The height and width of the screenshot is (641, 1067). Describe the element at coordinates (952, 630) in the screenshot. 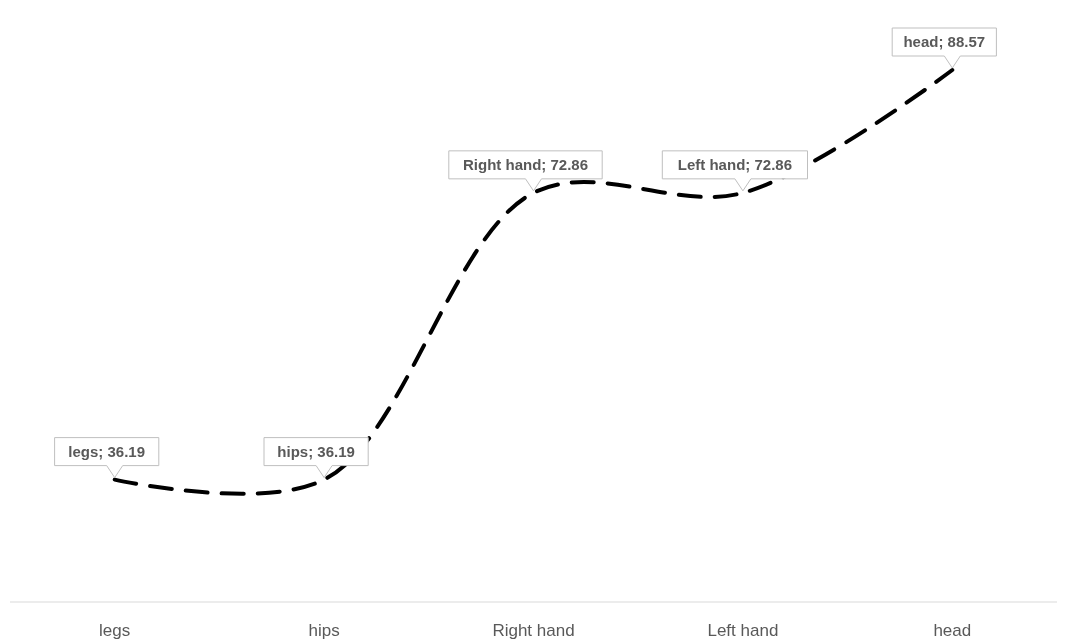

I see `x-tick-label: head` at that location.